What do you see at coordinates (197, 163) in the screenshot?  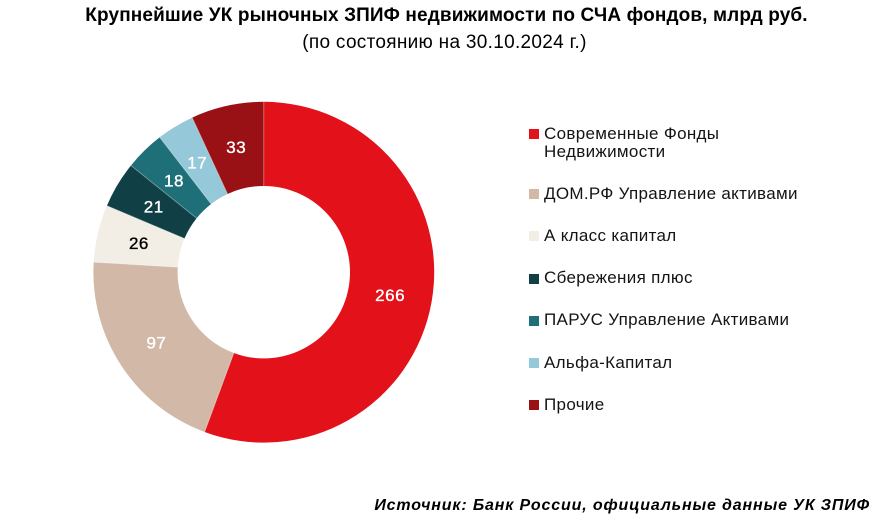 I see `svg-text: 17` at bounding box center [197, 163].